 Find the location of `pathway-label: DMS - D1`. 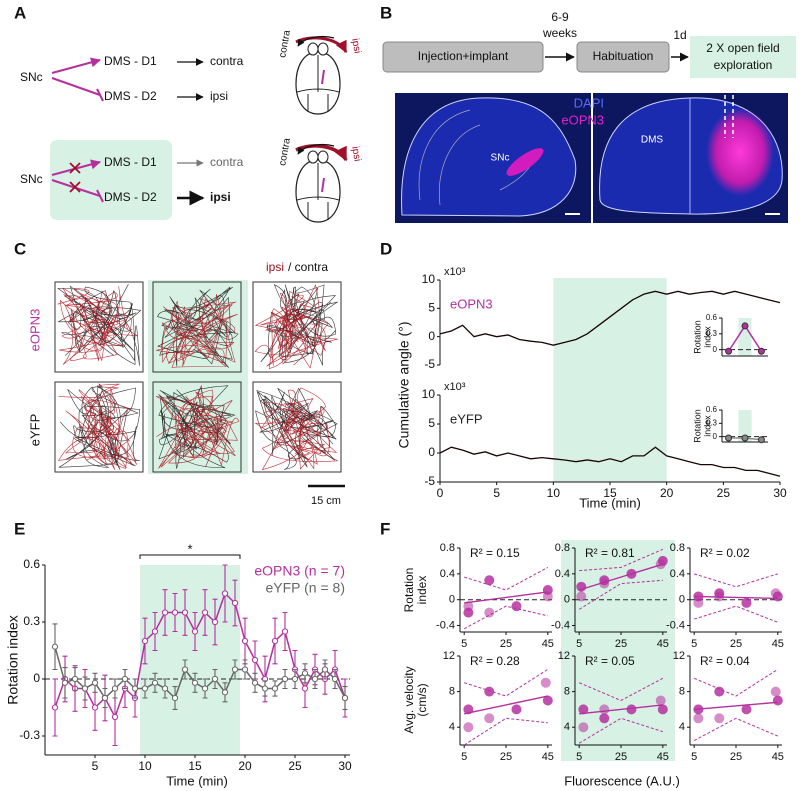

pathway-label: DMS - D1 is located at coordinates (130, 162).